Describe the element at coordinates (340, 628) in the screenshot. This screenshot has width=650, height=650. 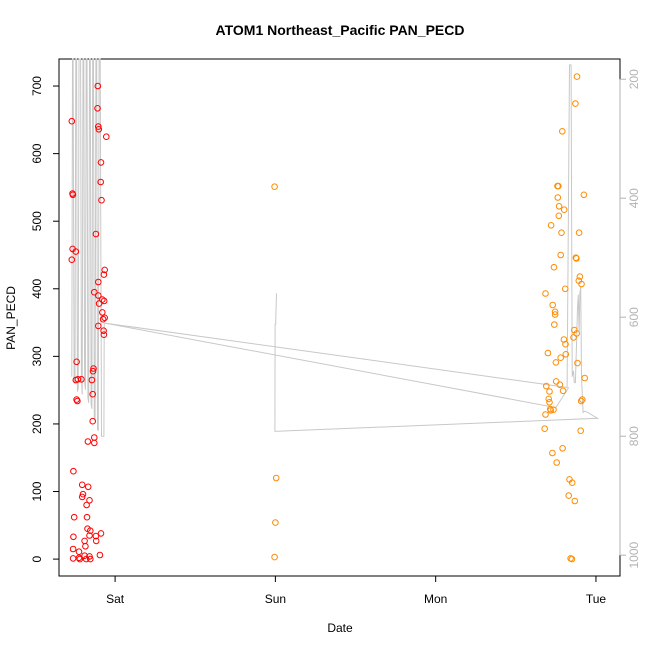
I see `x-axis-label: Date` at that location.